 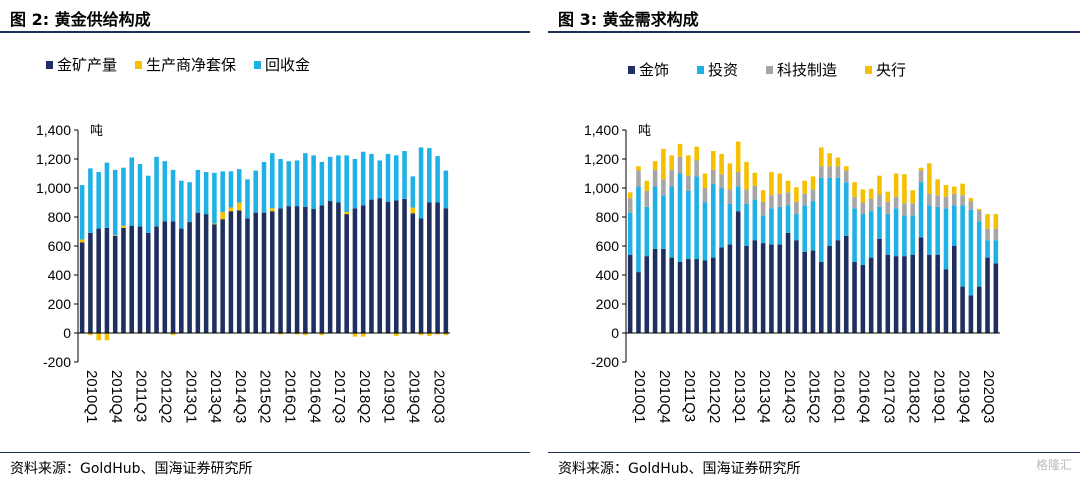 I want to click on legend-label: 金矿产量, so click(x=87, y=65).